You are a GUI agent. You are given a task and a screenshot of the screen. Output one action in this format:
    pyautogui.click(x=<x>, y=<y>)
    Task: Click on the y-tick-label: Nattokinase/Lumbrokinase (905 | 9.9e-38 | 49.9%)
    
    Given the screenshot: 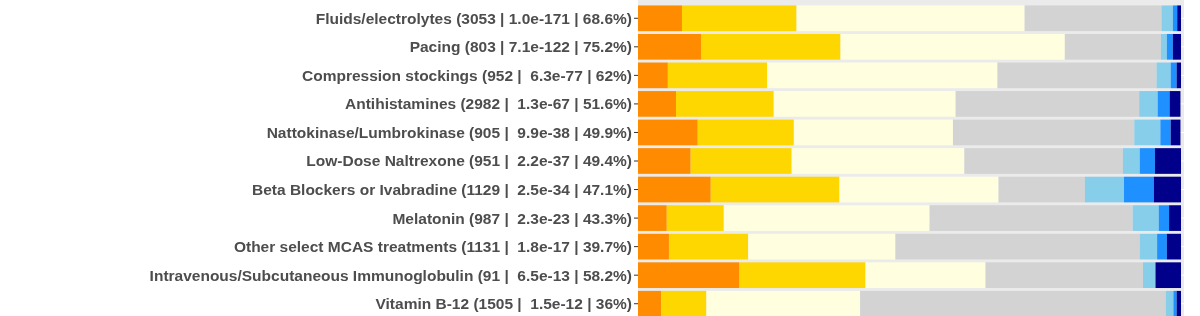 What is the action you would take?
    pyautogui.click(x=449, y=132)
    